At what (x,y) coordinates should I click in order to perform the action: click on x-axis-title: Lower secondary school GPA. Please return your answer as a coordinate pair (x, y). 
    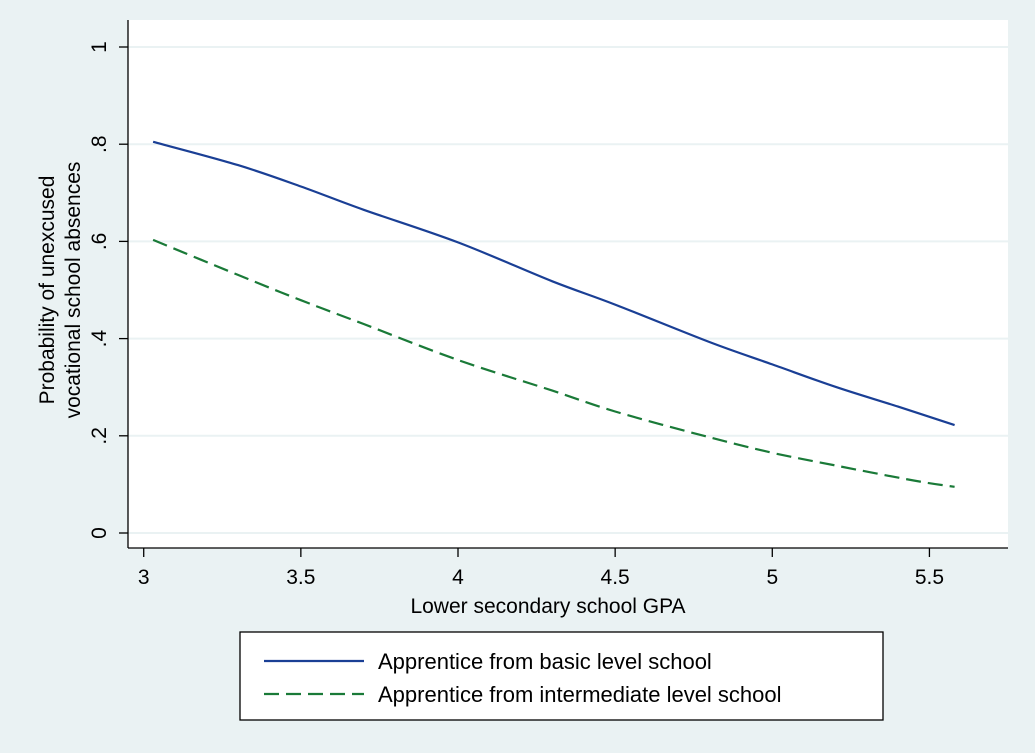
    Looking at the image, I should click on (547, 606).